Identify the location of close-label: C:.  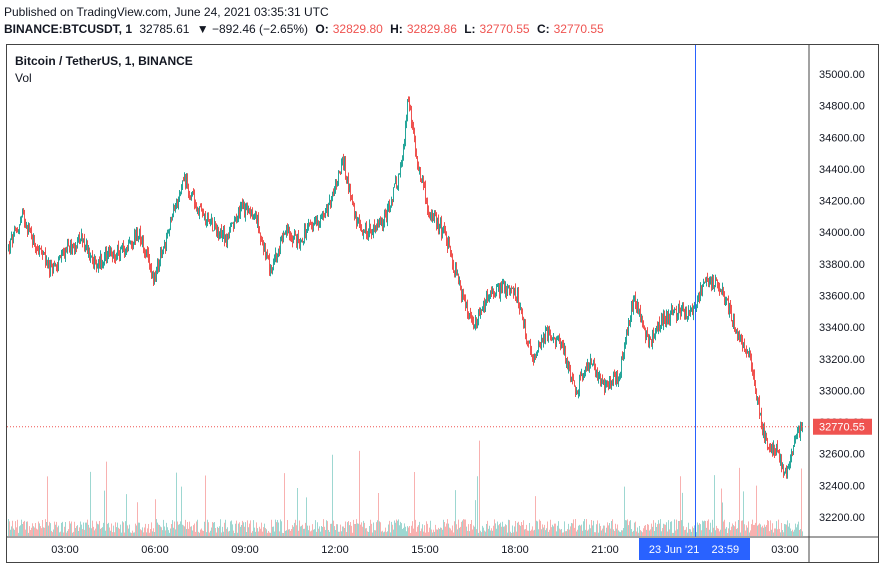
(543, 29).